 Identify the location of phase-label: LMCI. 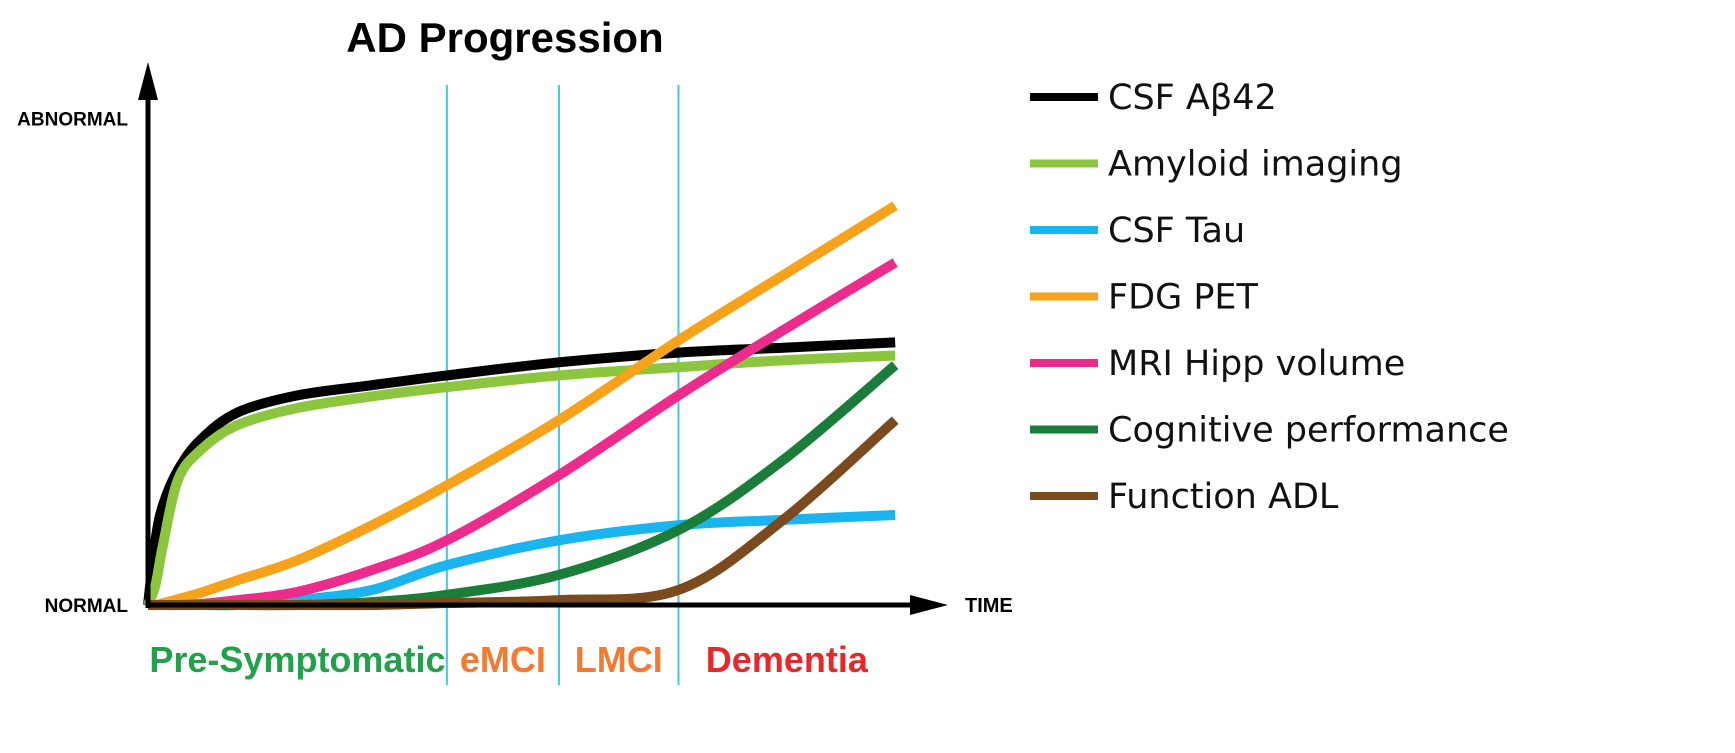
(619, 659).